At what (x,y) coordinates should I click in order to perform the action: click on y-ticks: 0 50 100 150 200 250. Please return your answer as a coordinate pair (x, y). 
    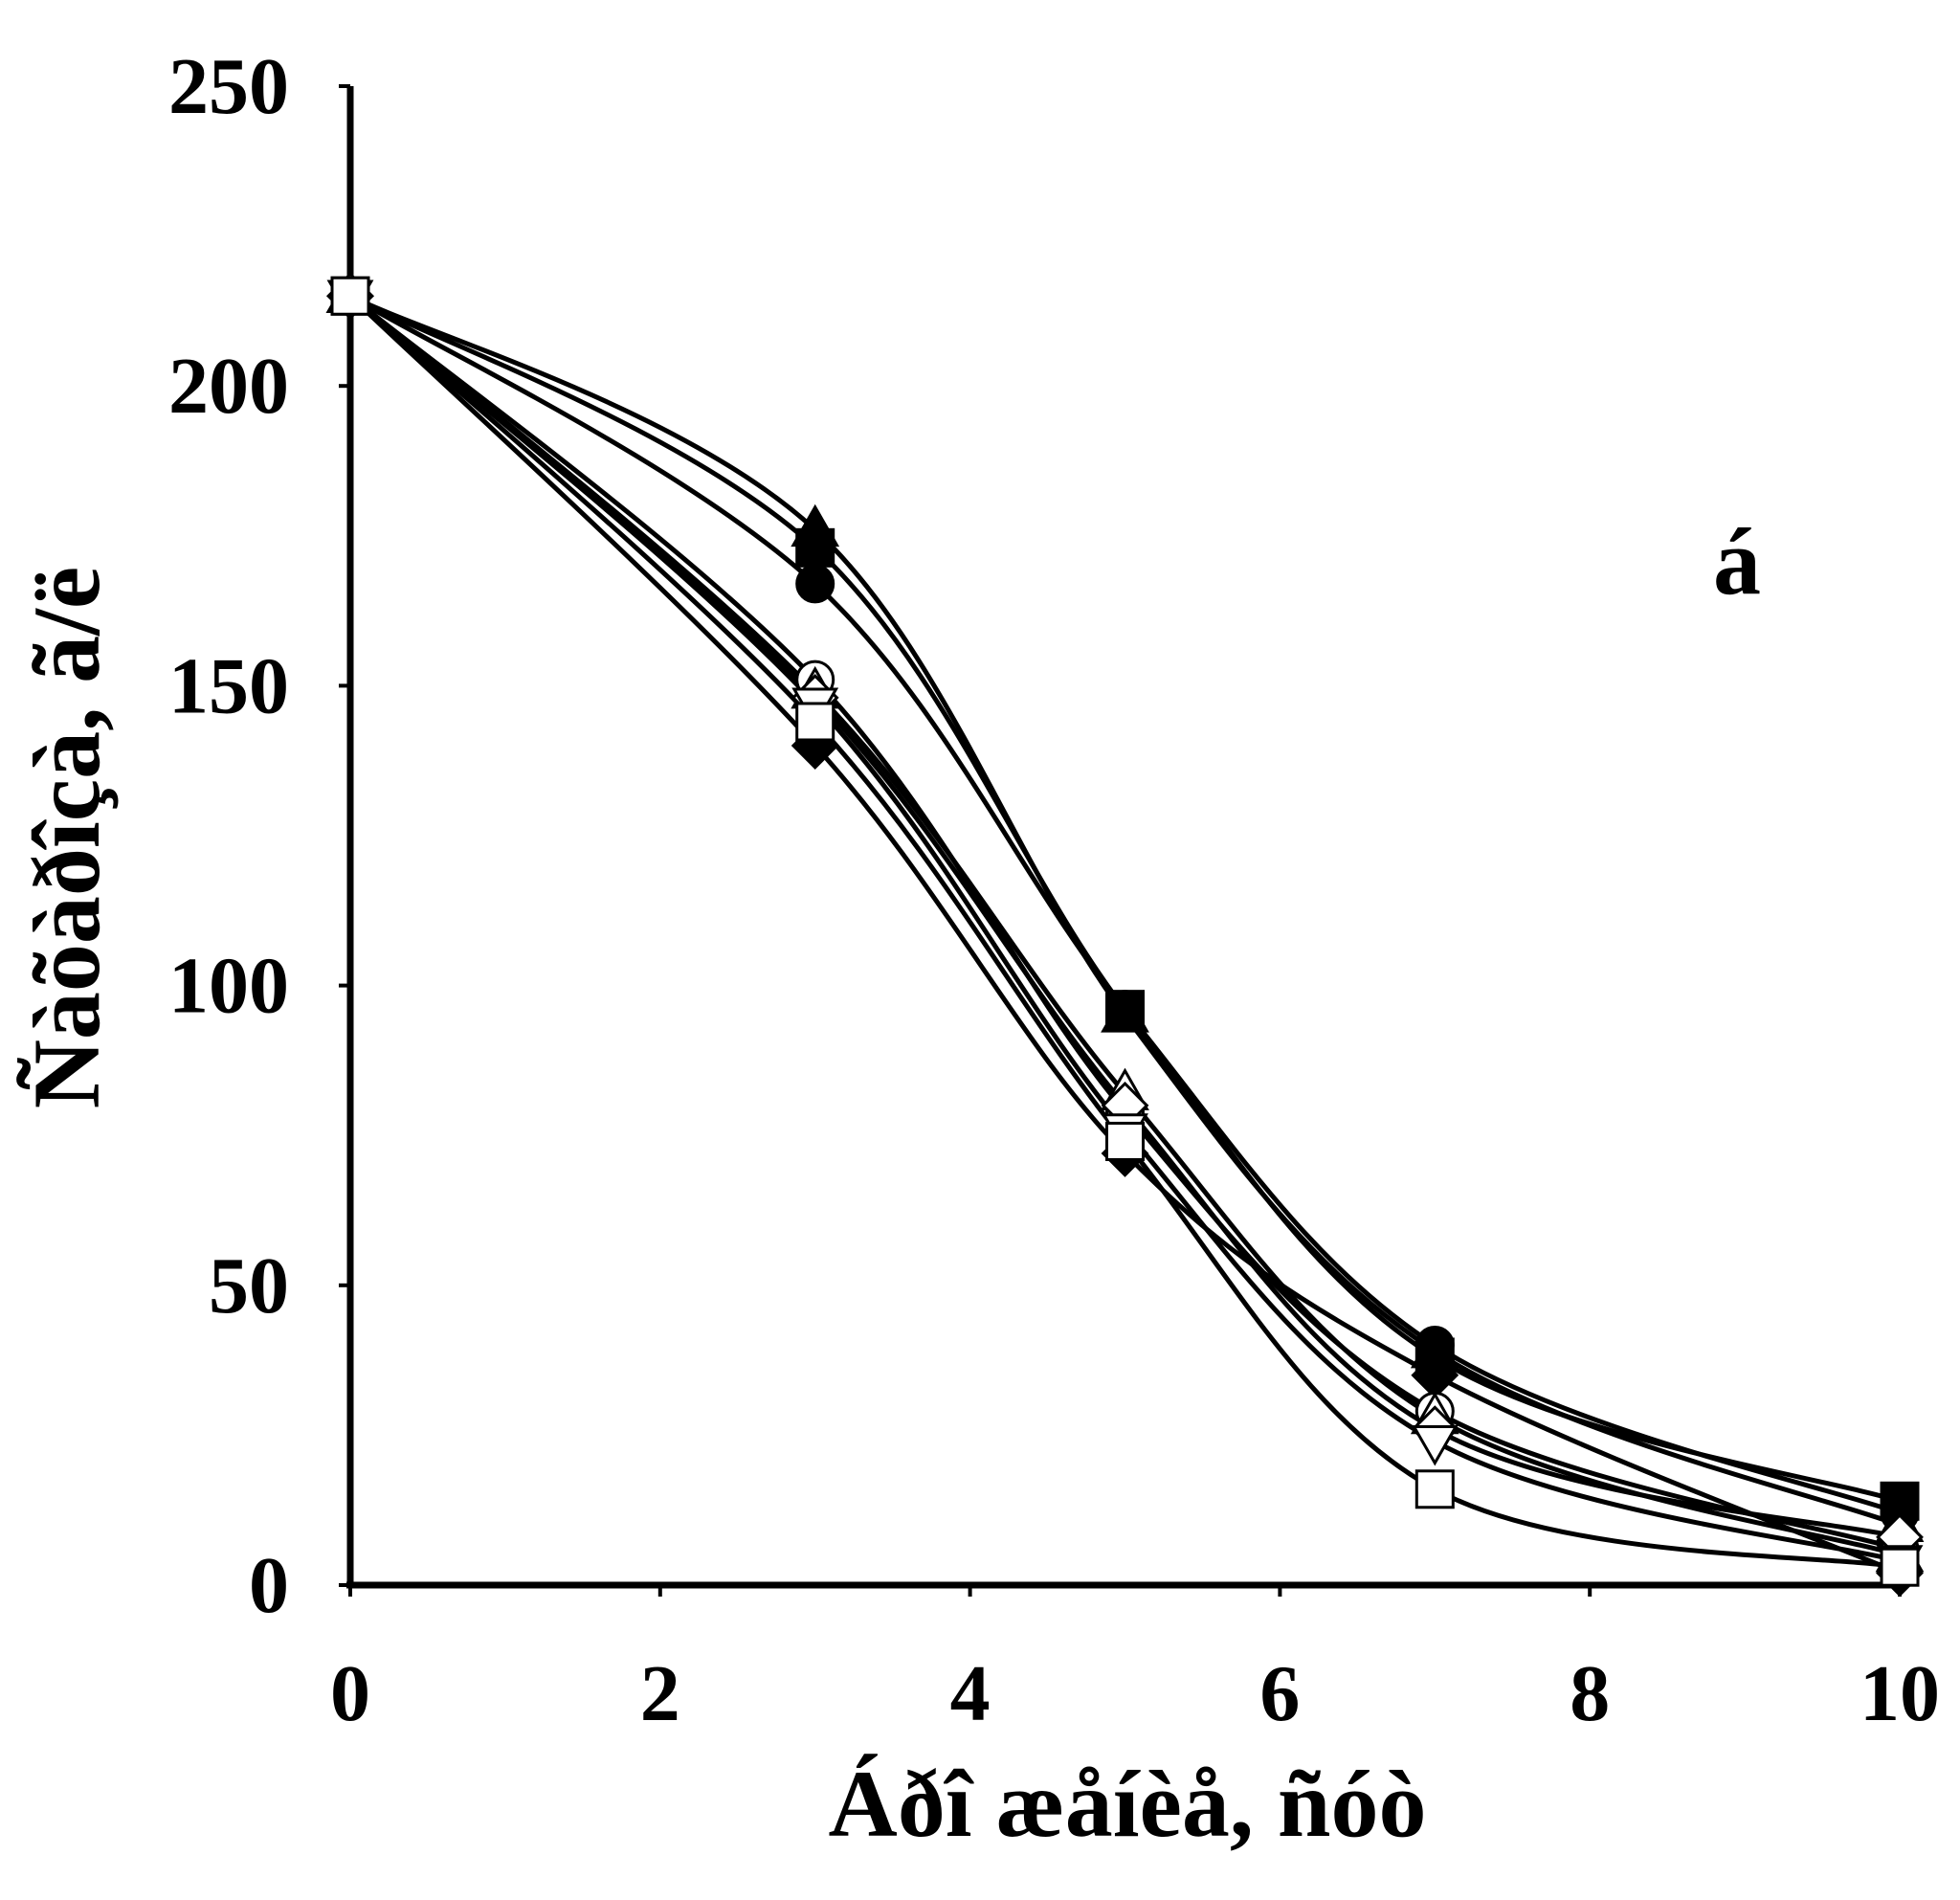
    Looking at the image, I should click on (259, 836).